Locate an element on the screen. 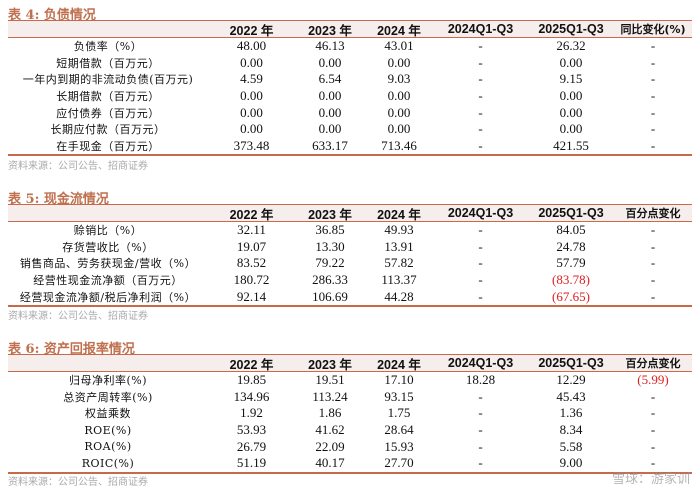 The height and width of the screenshot is (488, 700). table-cell: 15.93 is located at coordinates (399, 446).